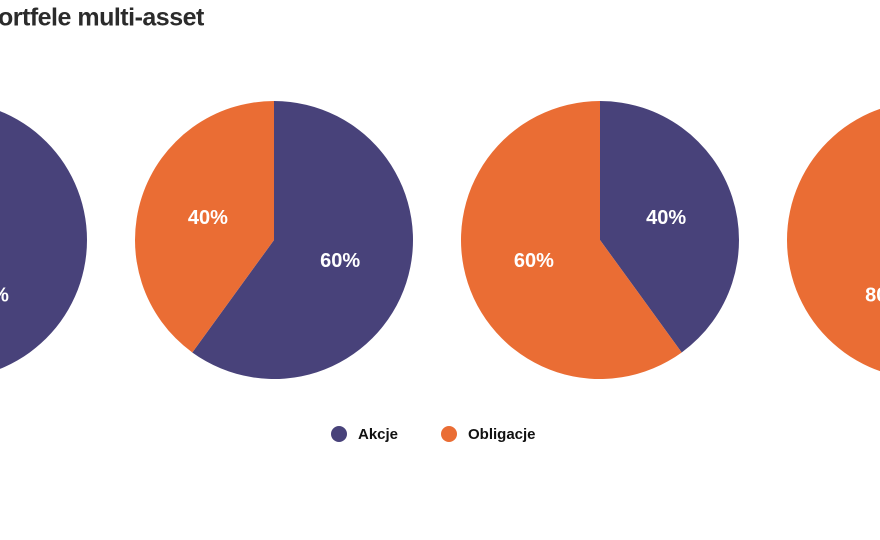 This screenshot has height=540, width=880. I want to click on chart-title: ortfele multi-asset, so click(102, 18).